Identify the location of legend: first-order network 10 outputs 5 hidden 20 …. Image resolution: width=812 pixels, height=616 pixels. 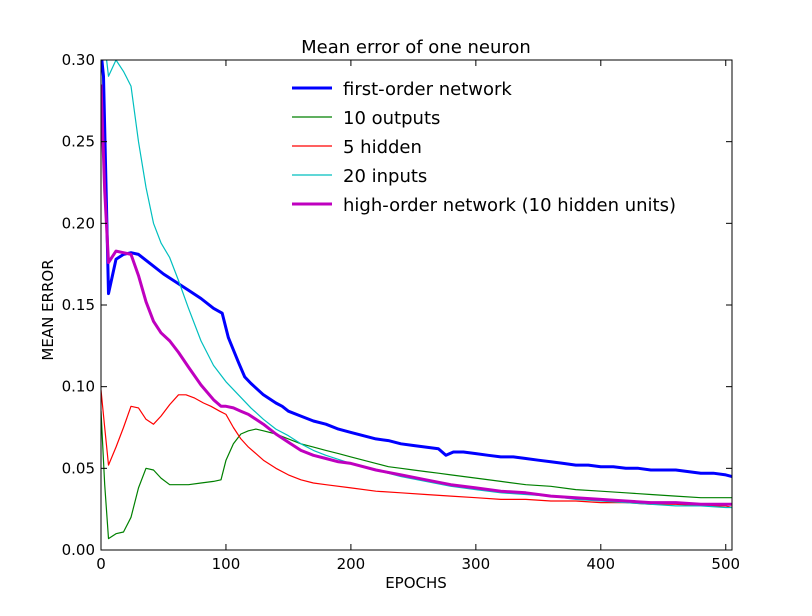
(484, 147).